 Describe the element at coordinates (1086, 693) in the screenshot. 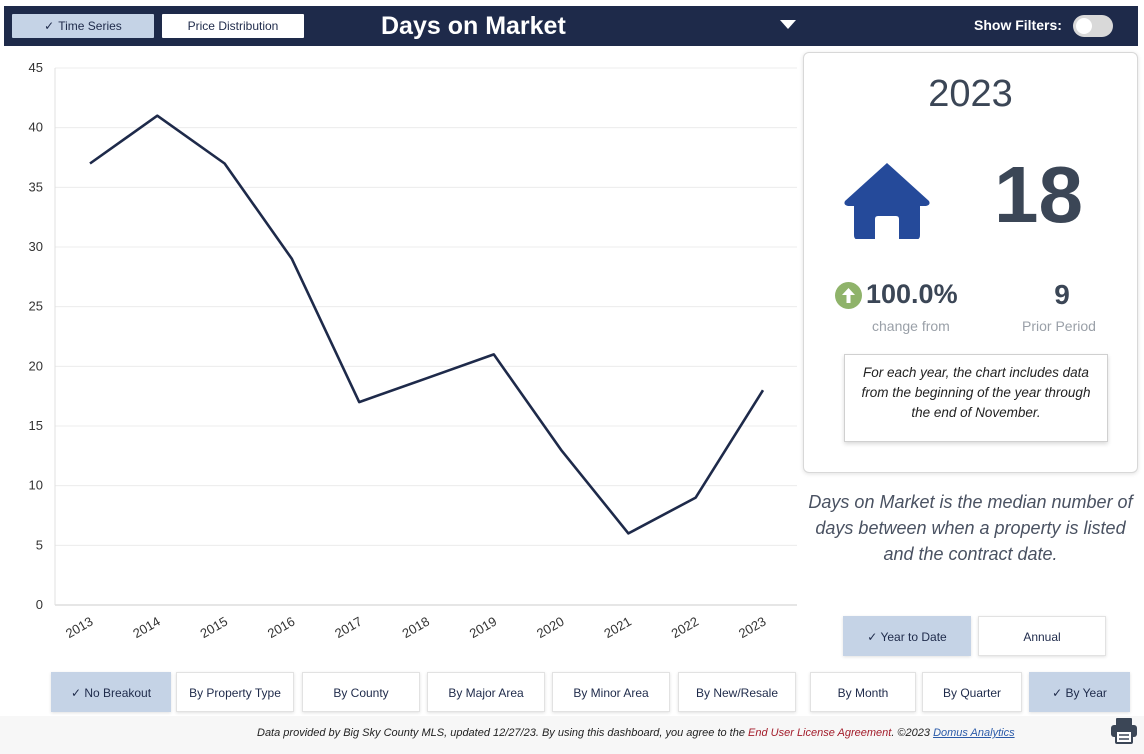

I see `by-year-label: By Year` at that location.